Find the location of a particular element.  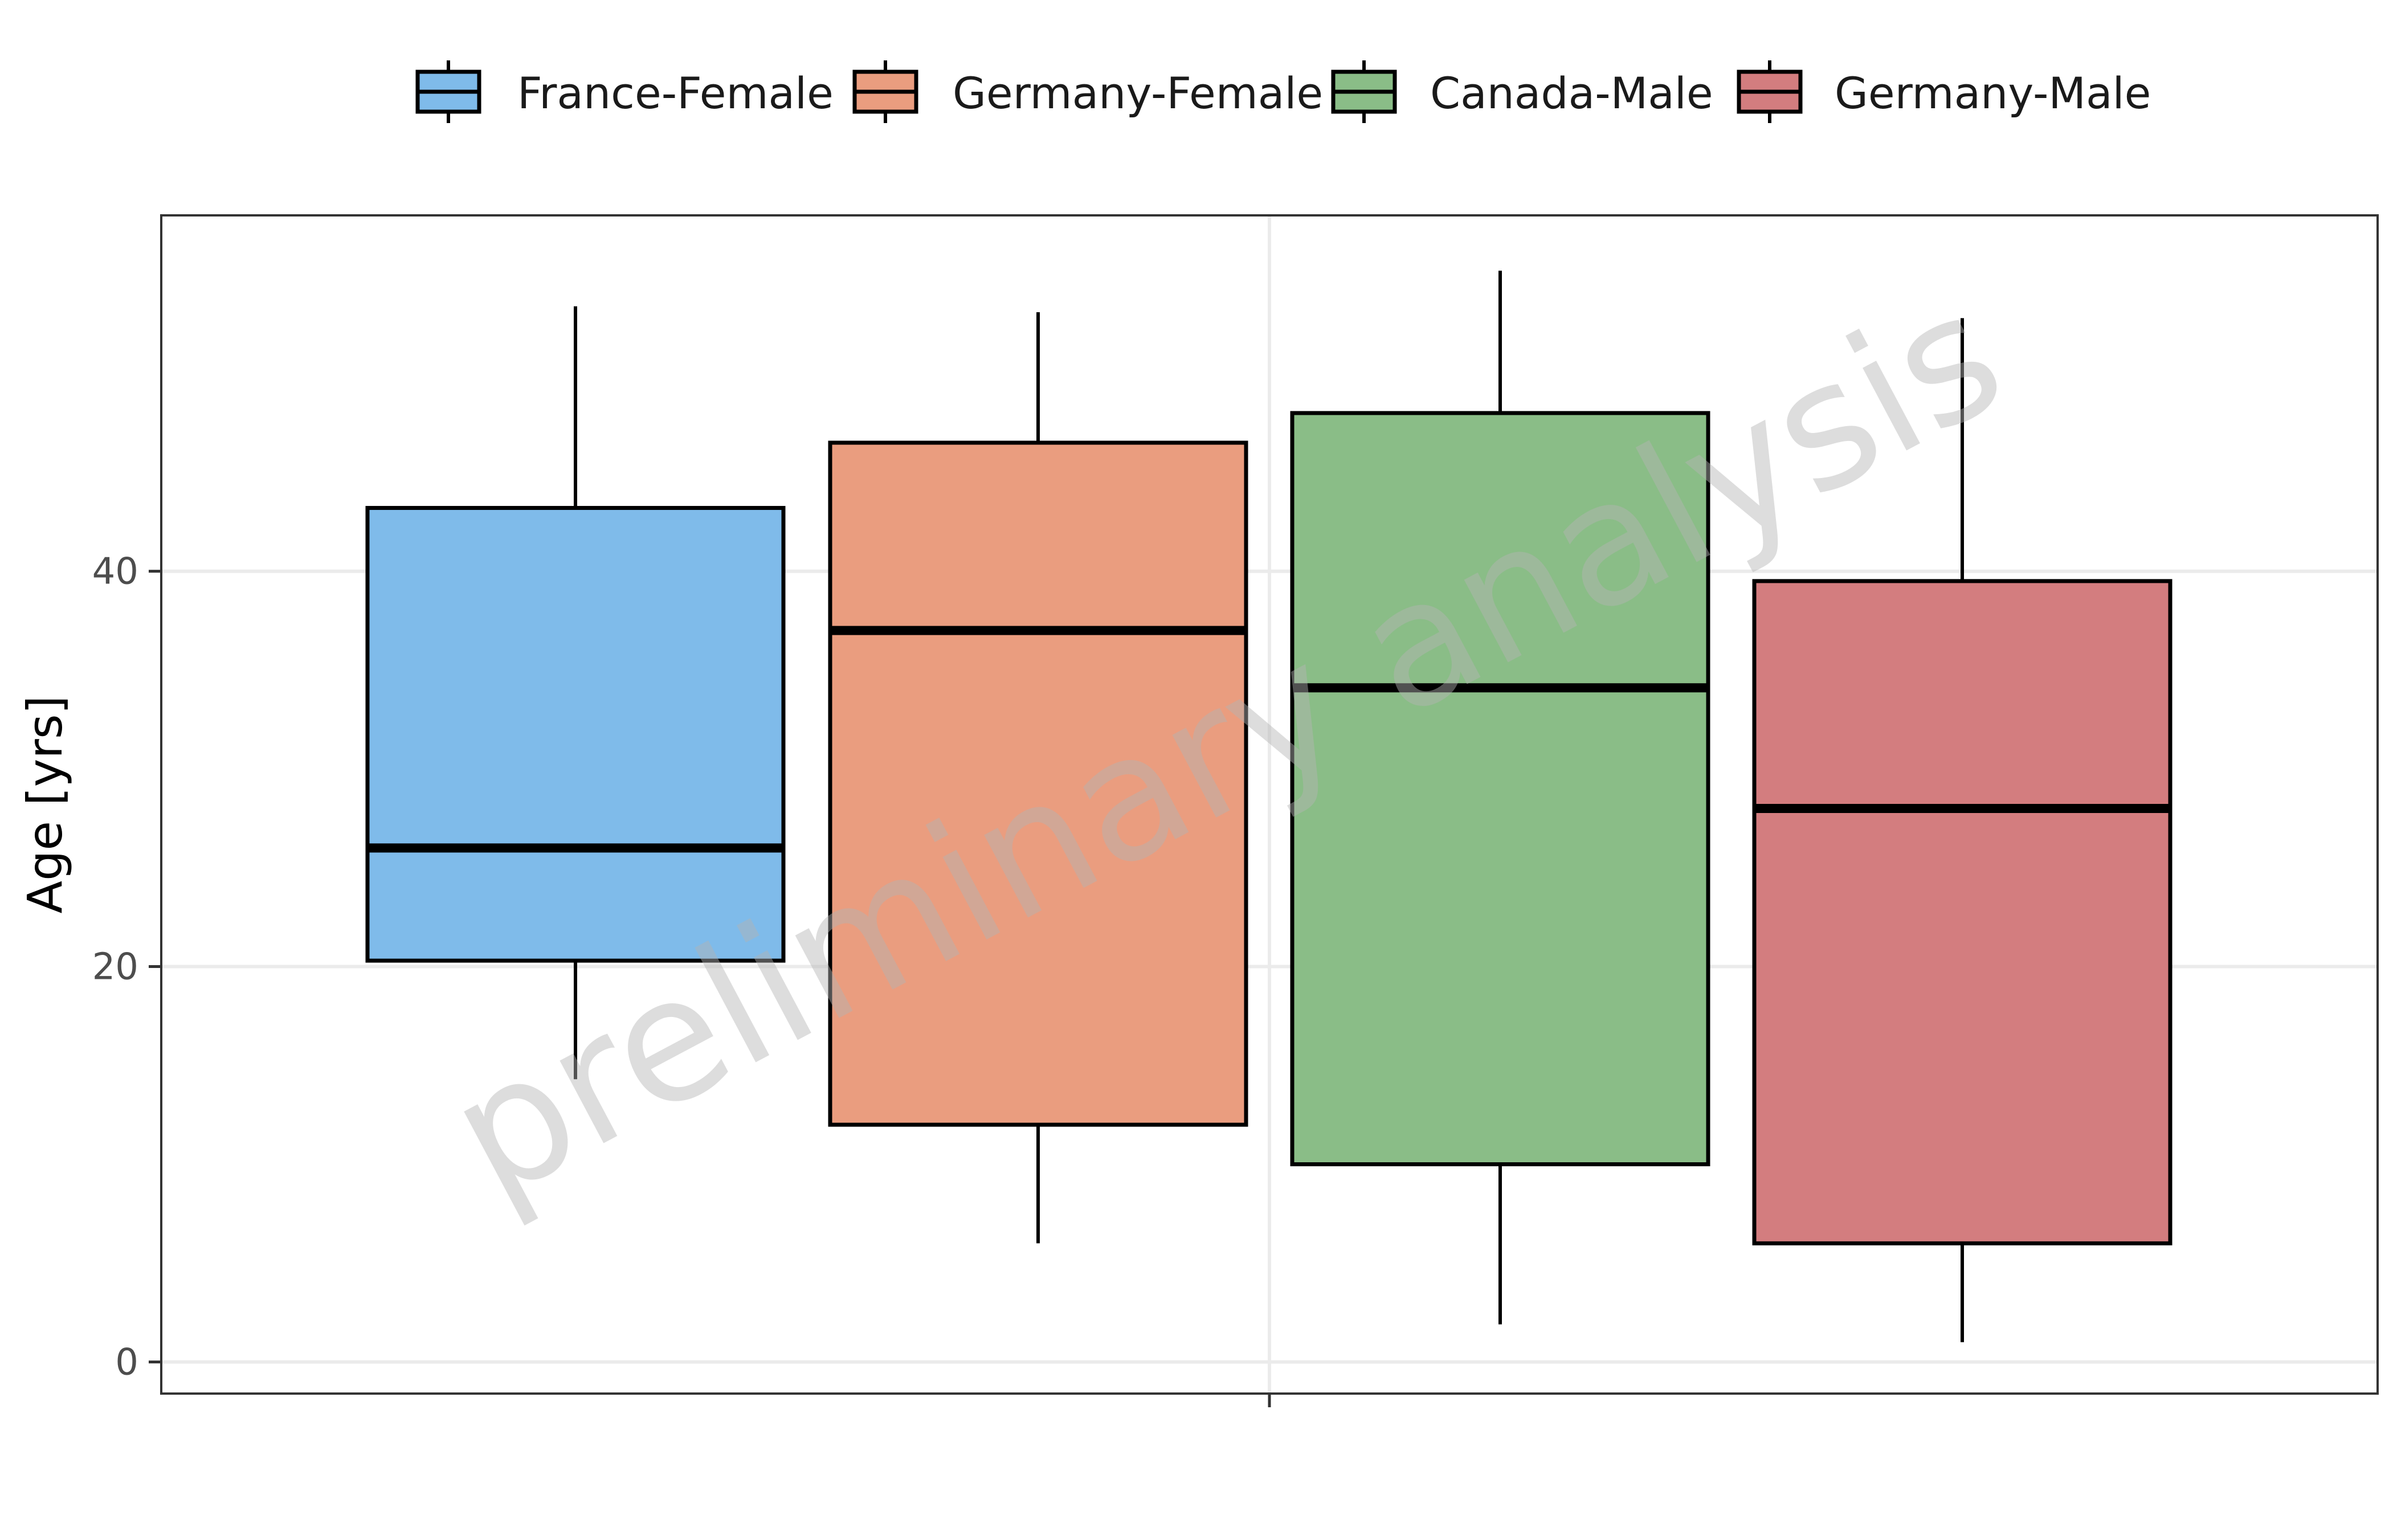

legend-item-Germany-Male: Germany-Male is located at coordinates (1944, 91).